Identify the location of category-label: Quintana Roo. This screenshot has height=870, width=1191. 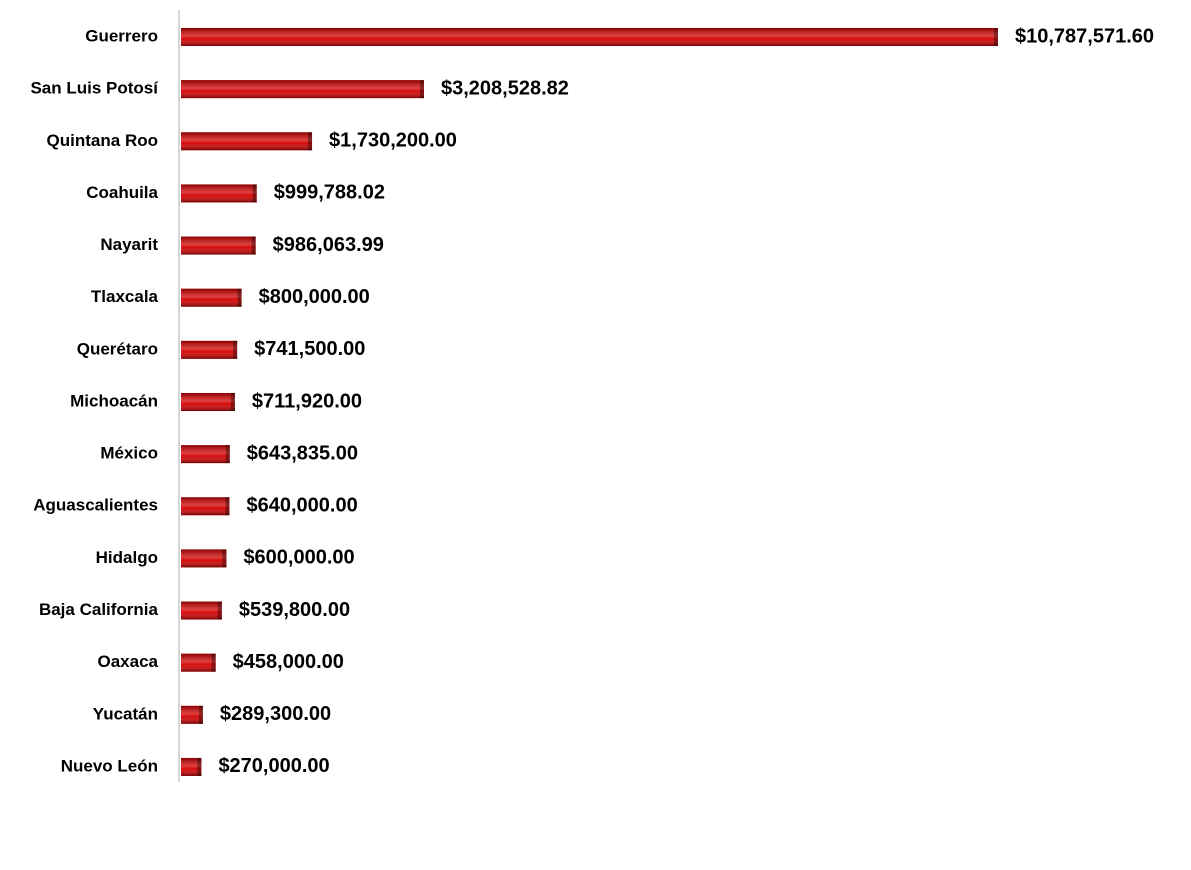
(102, 140).